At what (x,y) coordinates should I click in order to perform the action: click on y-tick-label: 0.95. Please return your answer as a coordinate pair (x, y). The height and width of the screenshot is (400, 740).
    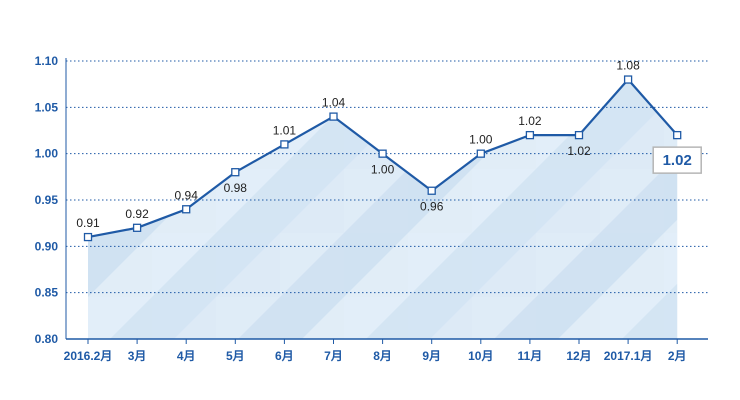
    Looking at the image, I should click on (47, 200).